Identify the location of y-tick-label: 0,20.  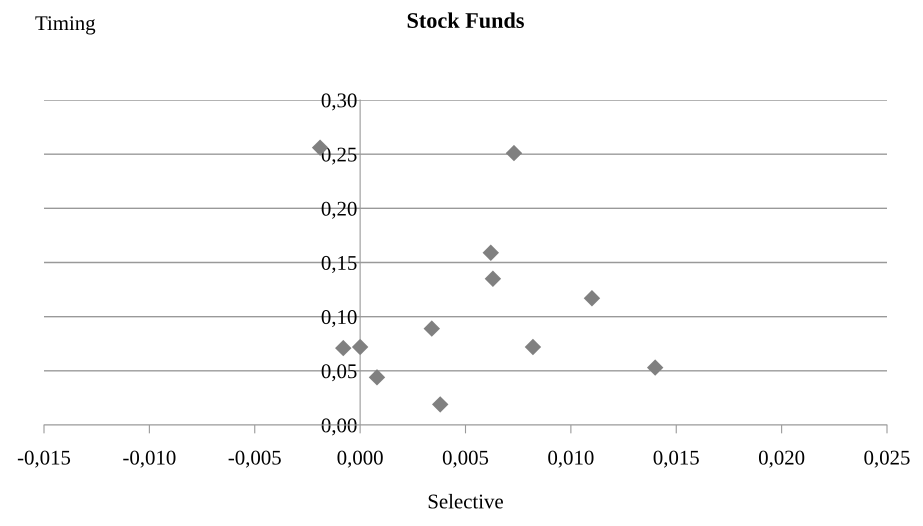
(339, 210).